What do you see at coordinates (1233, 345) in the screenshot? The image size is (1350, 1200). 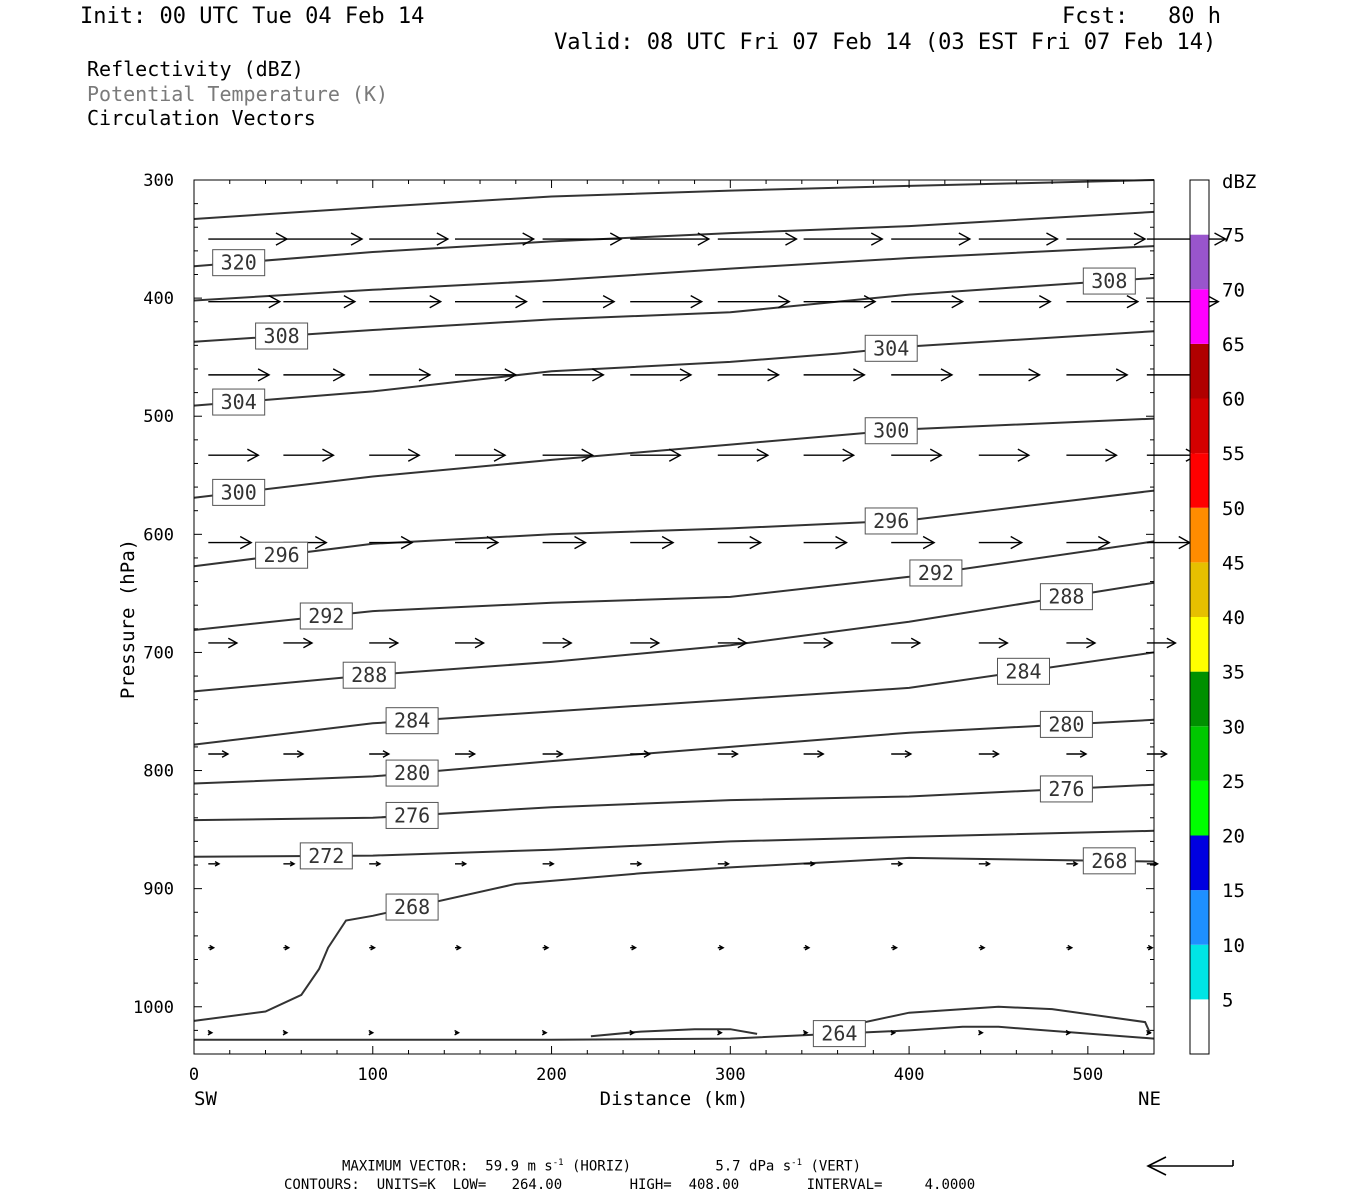 I see `colorbar-label: 65` at bounding box center [1233, 345].